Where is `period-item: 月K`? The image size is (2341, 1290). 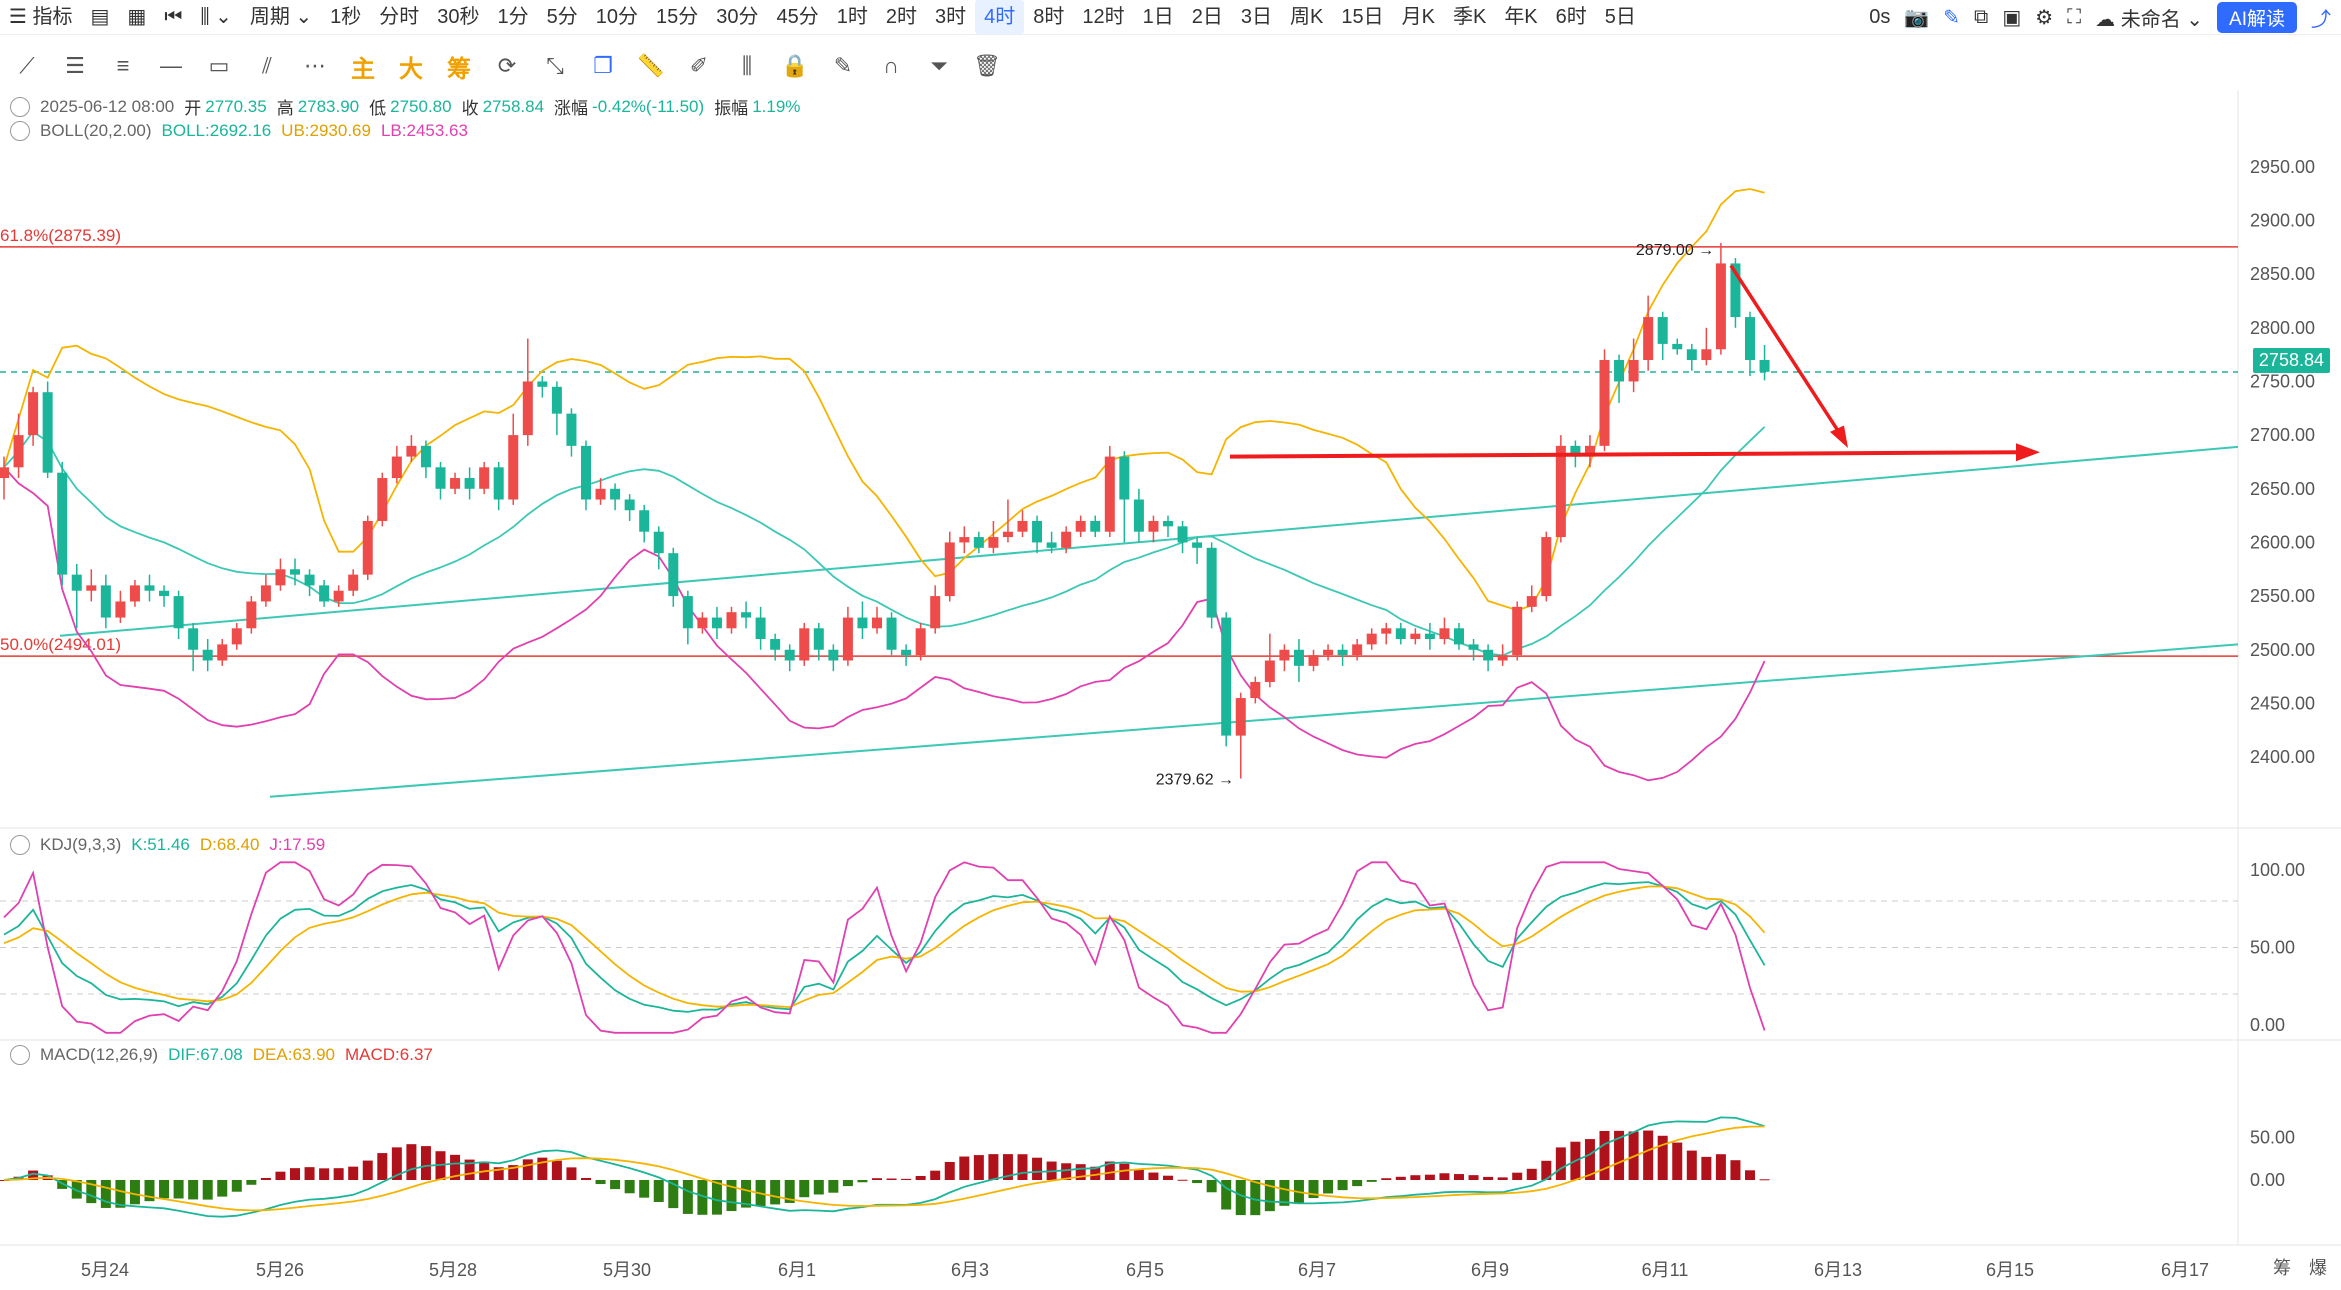 period-item: 月K is located at coordinates (1418, 17).